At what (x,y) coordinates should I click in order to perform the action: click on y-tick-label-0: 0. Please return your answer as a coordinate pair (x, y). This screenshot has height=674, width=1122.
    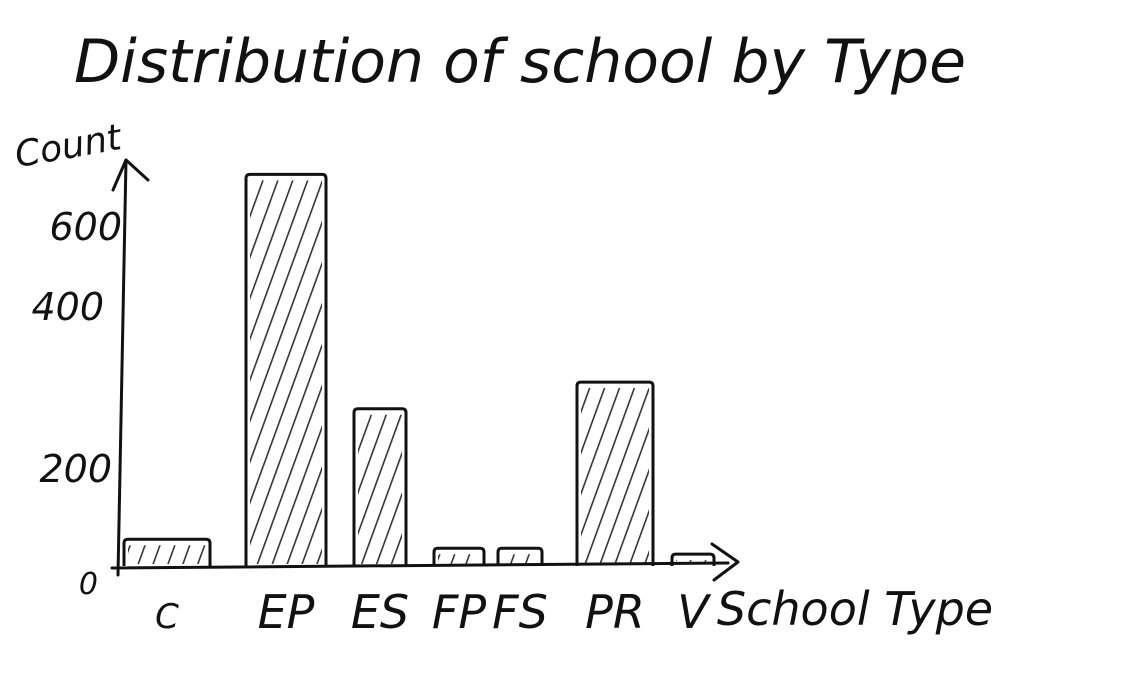
    Looking at the image, I should click on (88, 584).